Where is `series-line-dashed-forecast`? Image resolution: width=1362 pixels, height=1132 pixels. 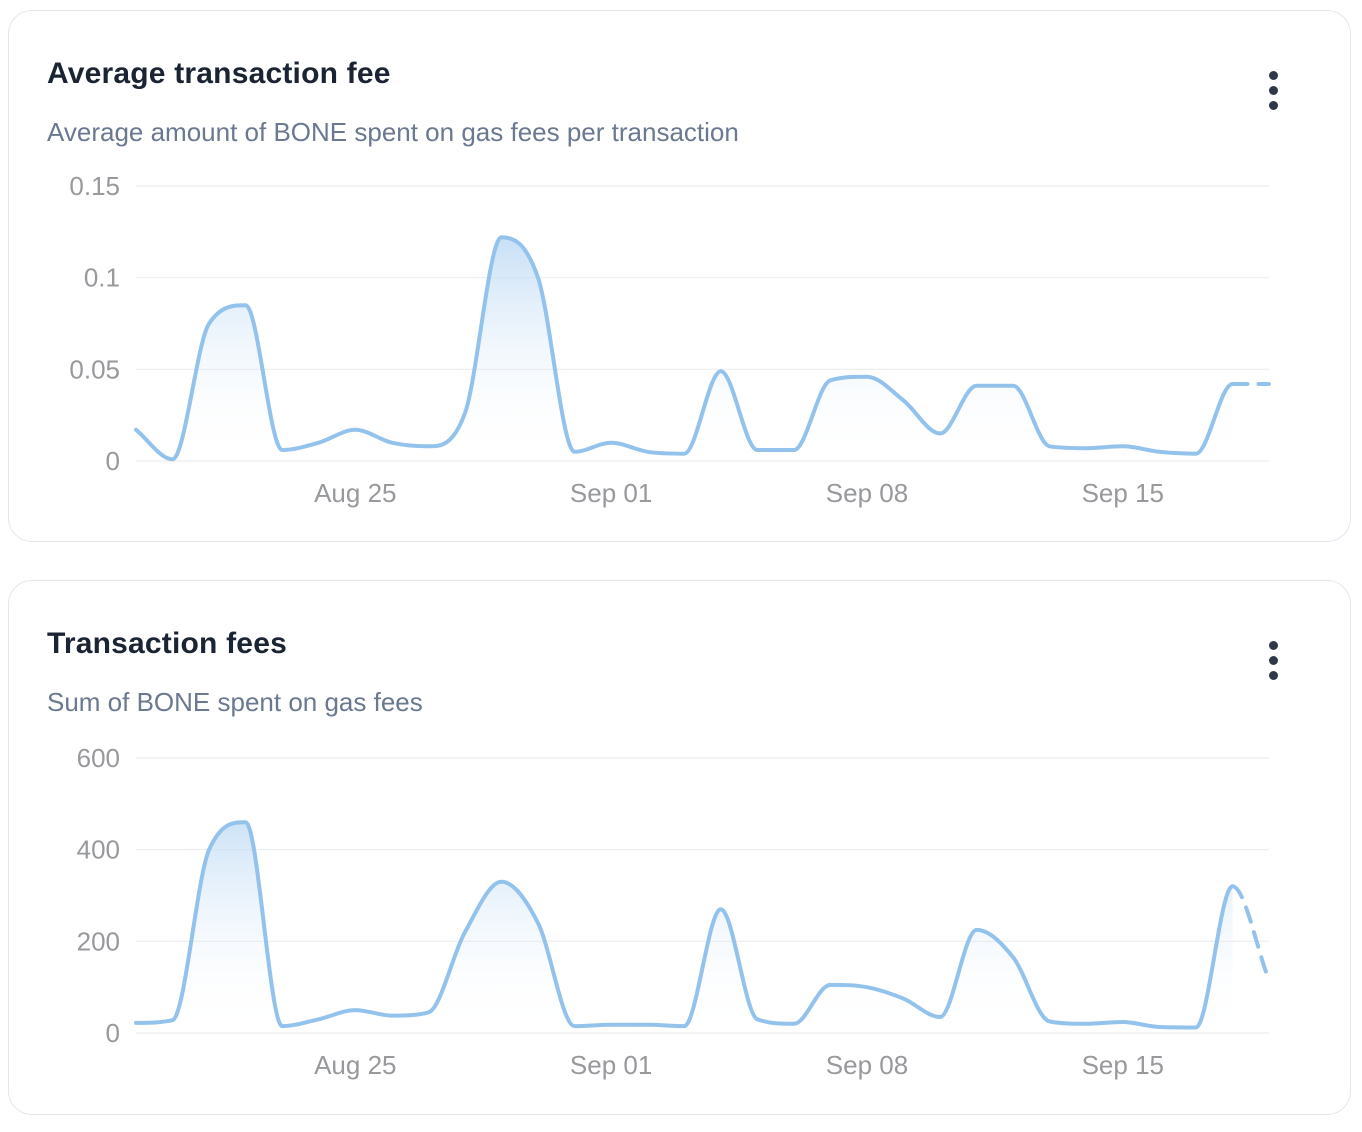
series-line-dashed-forecast is located at coordinates (1250, 933).